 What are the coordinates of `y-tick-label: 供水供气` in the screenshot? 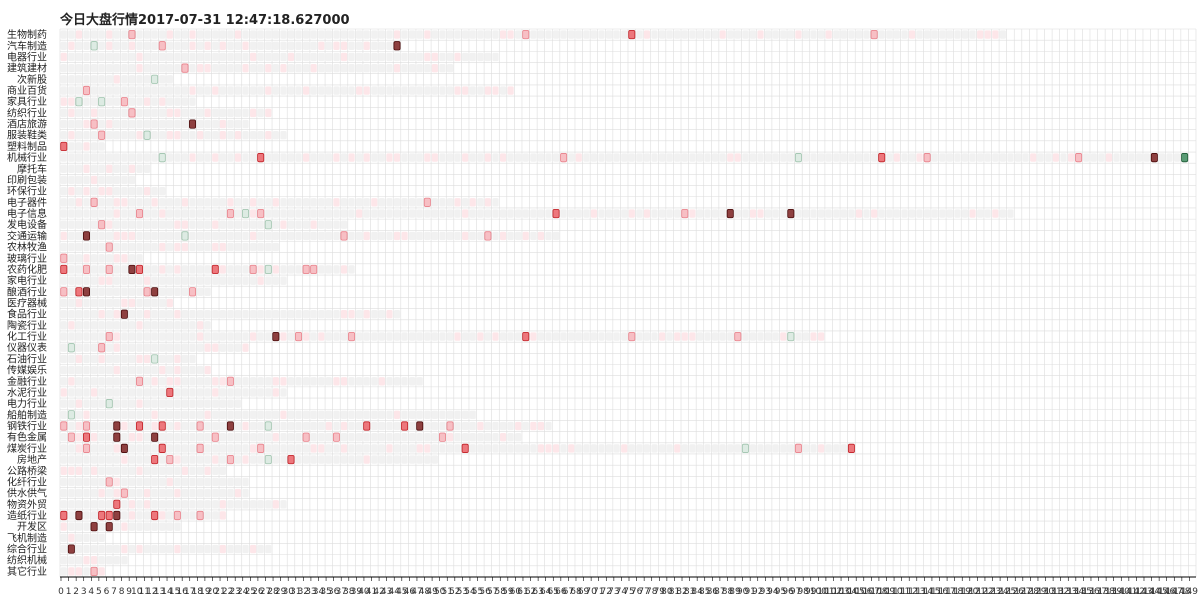 It's located at (27, 493).